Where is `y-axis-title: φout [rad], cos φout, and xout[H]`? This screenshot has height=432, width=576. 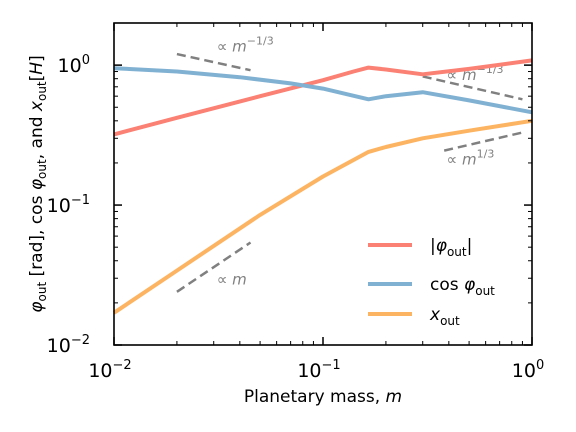 y-axis-title: φout [rad], cos φout, and xout[H] is located at coordinates (38, 183).